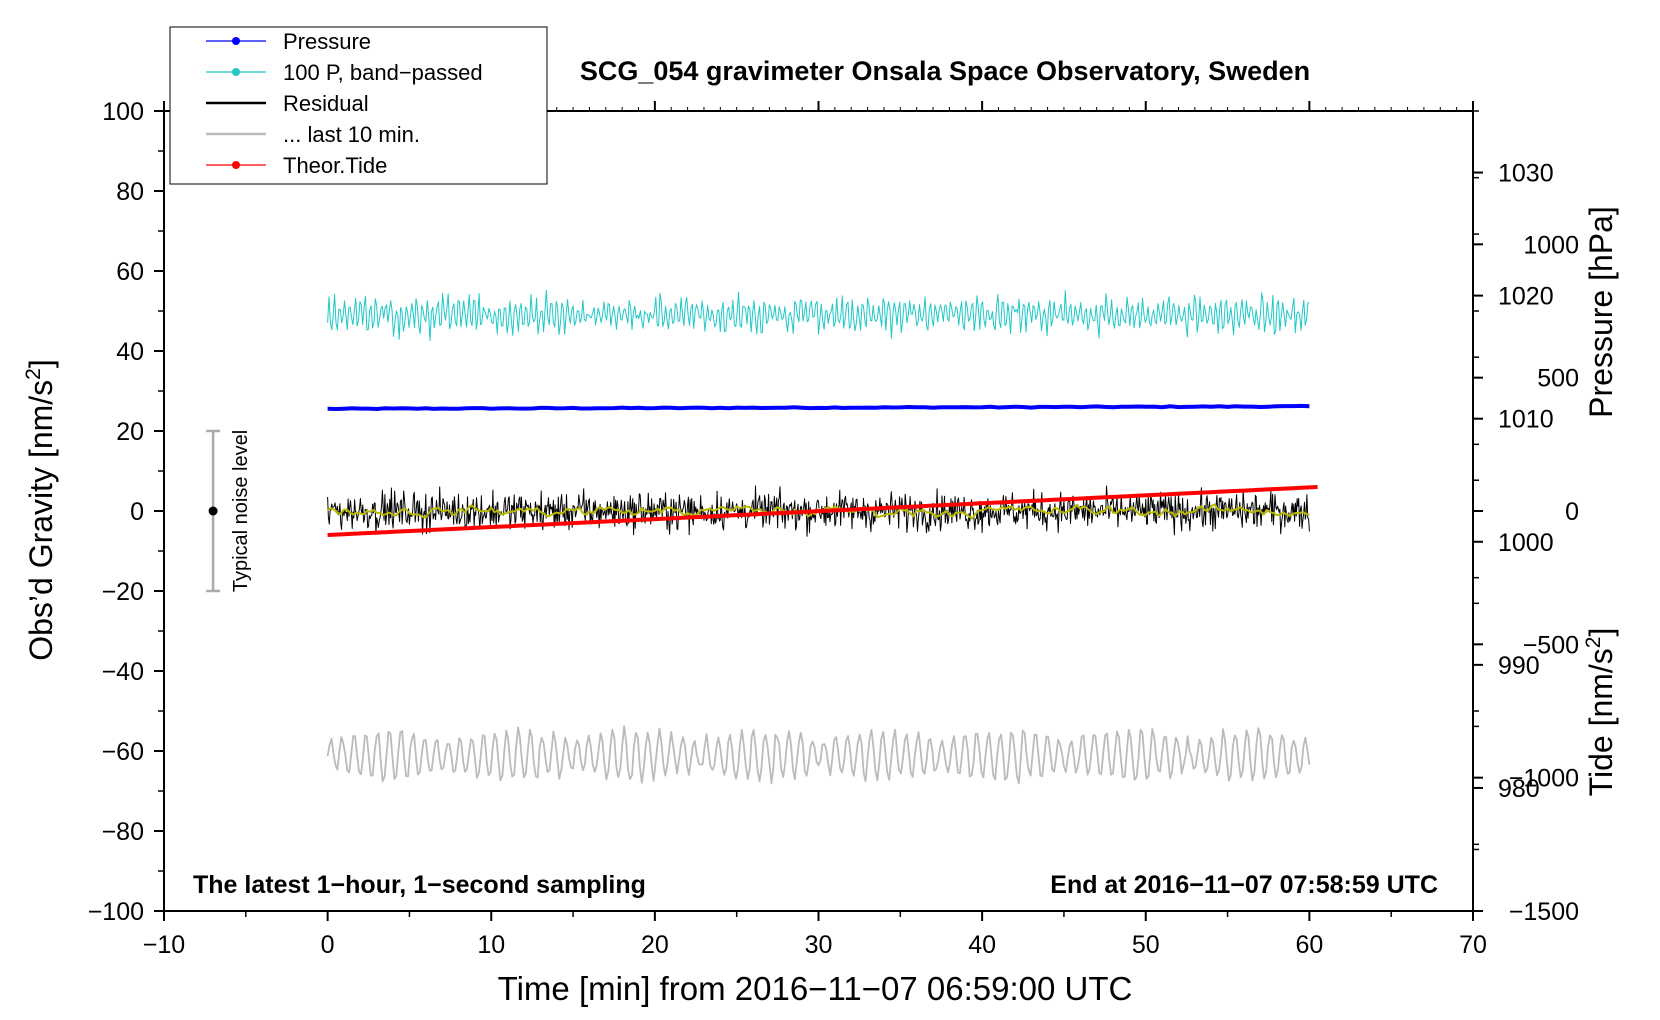  I want to click on y-tide-tick-label: 1000, so click(1551, 245).